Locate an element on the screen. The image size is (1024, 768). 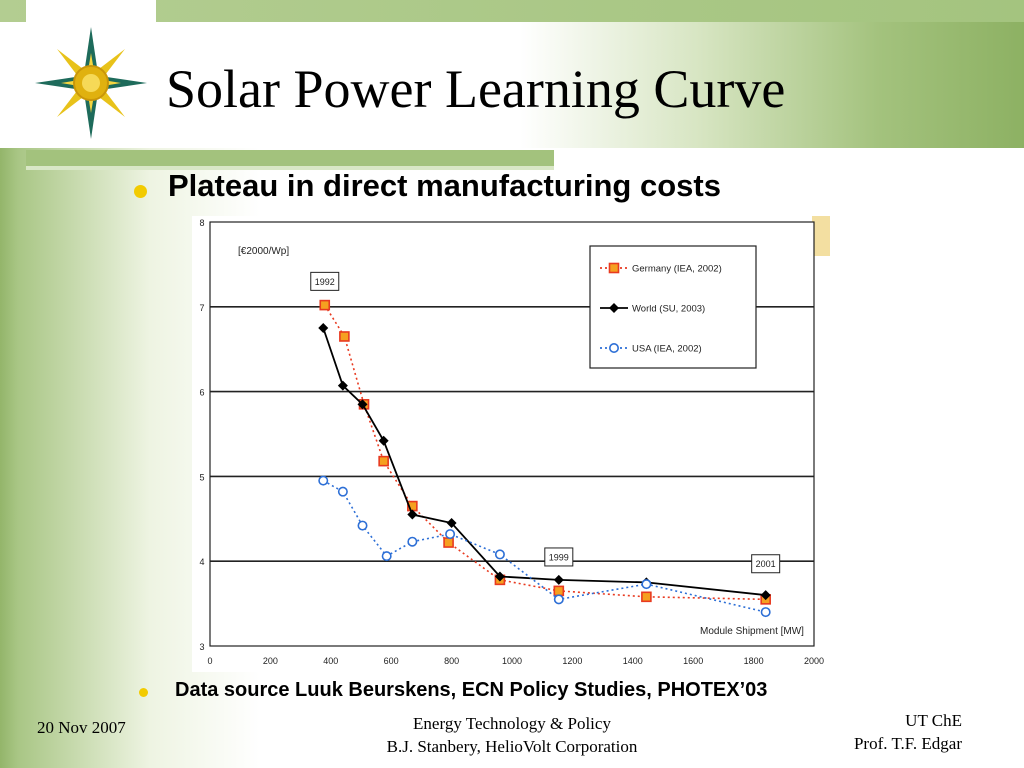
x-tick-label: 200 is located at coordinates (270, 661).